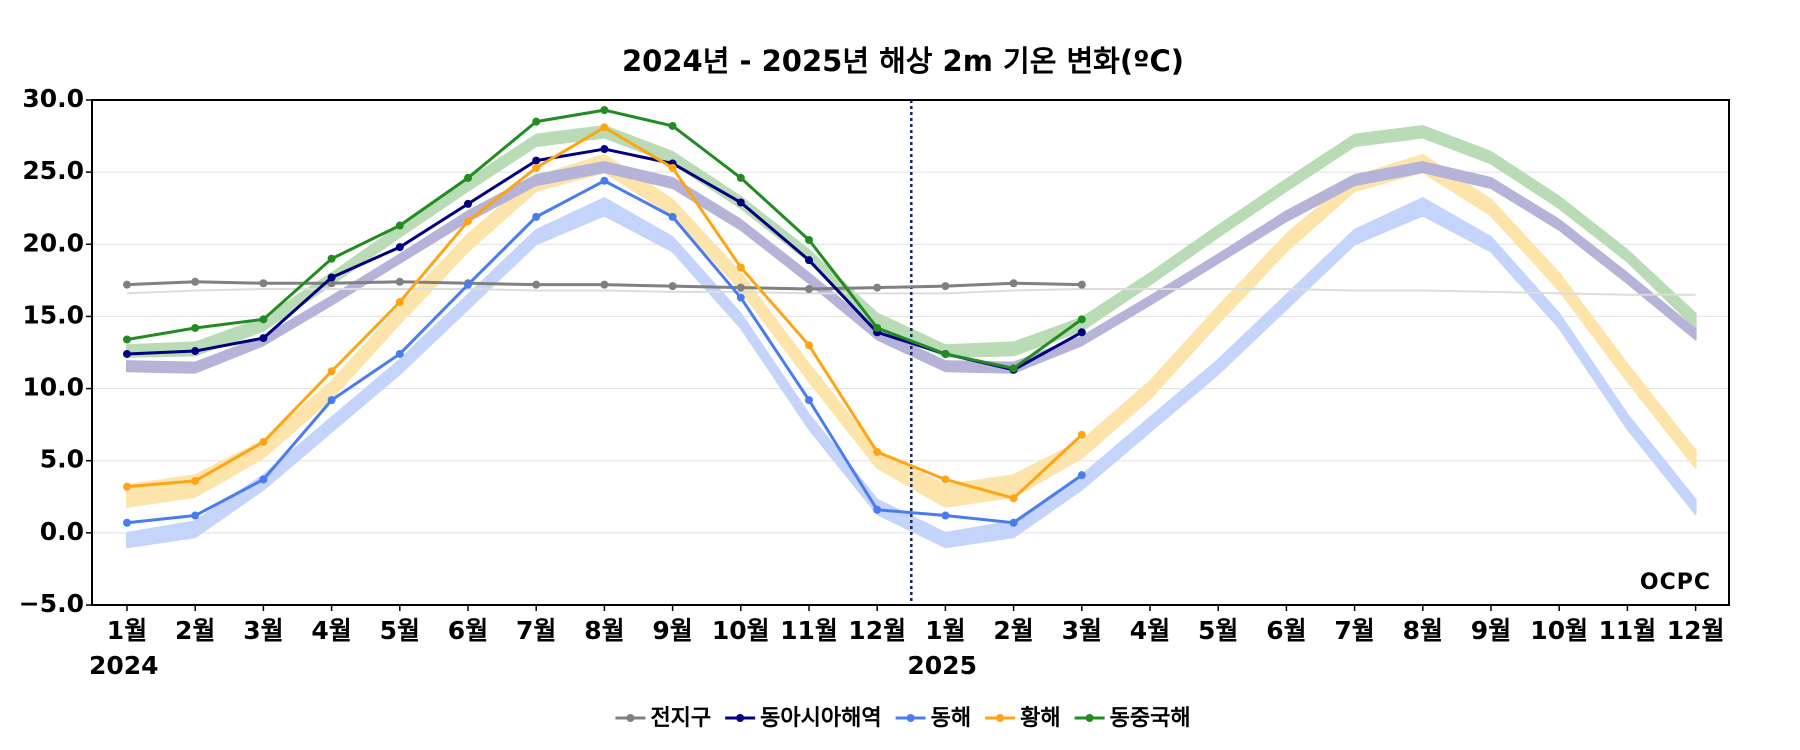 The height and width of the screenshot is (750, 1800). Describe the element at coordinates (124, 665) in the screenshot. I see `year-label: 2024` at that location.